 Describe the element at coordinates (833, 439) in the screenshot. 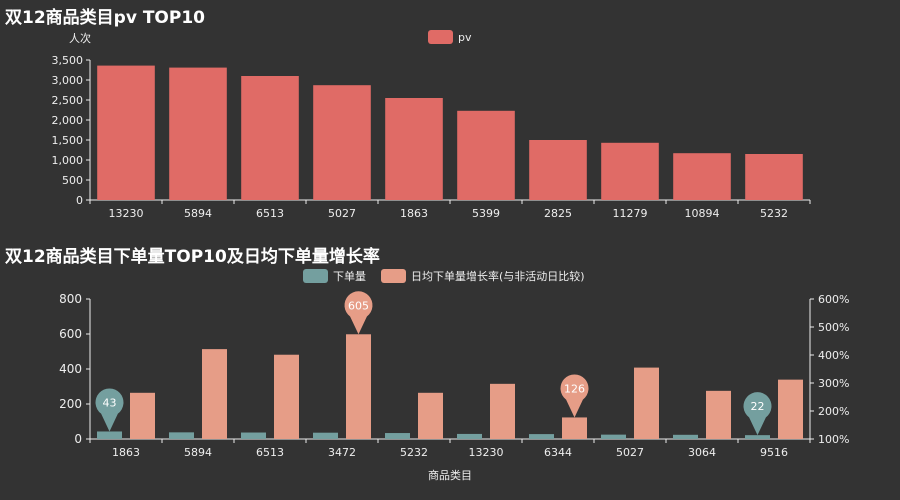

I see `orders-right-tick-label: 100%` at that location.